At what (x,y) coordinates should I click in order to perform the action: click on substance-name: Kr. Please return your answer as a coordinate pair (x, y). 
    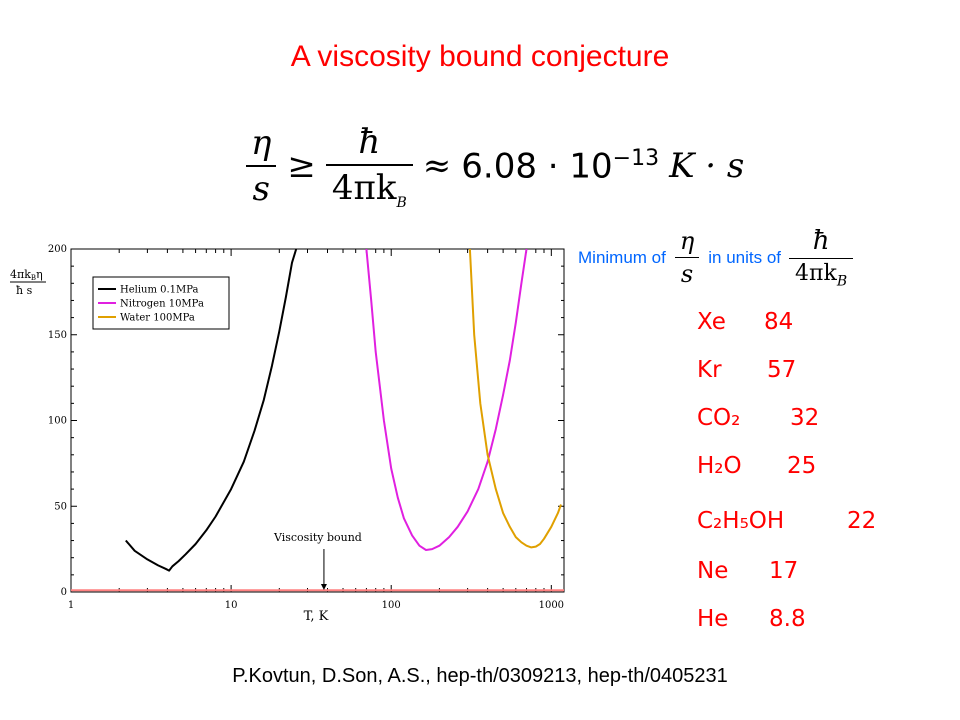
    Looking at the image, I should click on (709, 370).